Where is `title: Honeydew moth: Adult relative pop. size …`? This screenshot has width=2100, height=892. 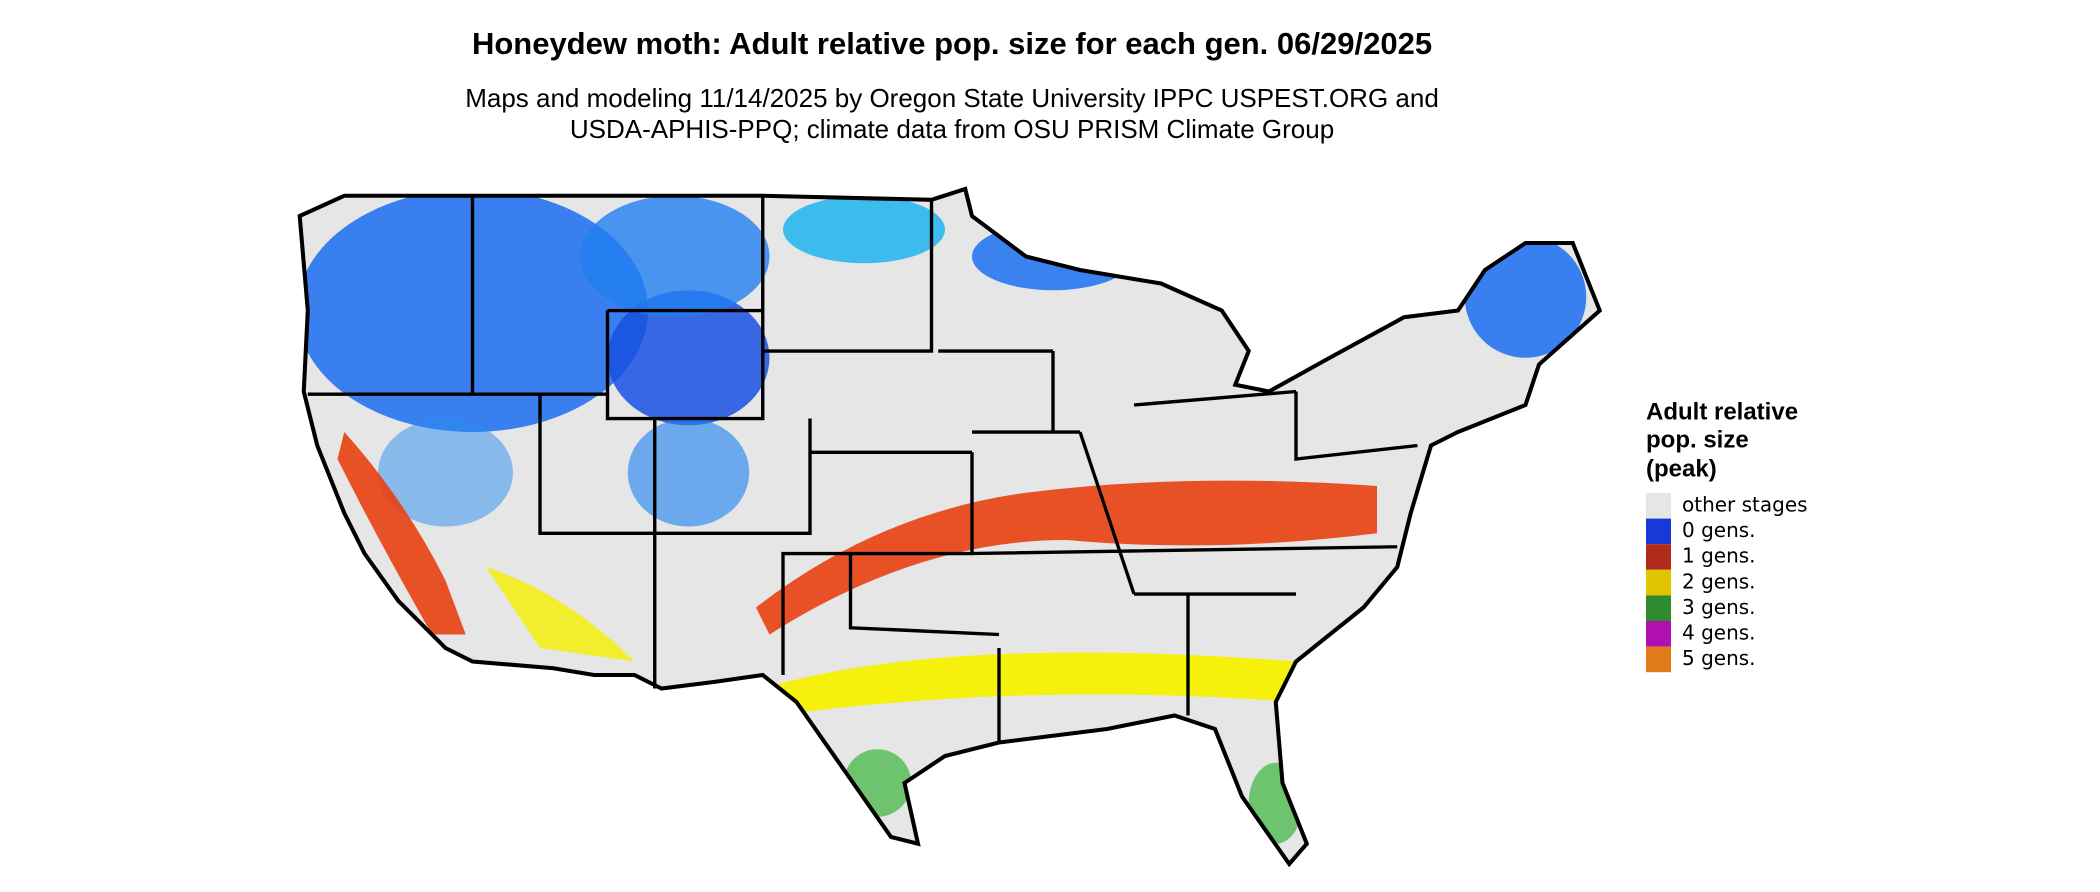 title: Honeydew moth: Adult relative pop. size … is located at coordinates (952, 43).